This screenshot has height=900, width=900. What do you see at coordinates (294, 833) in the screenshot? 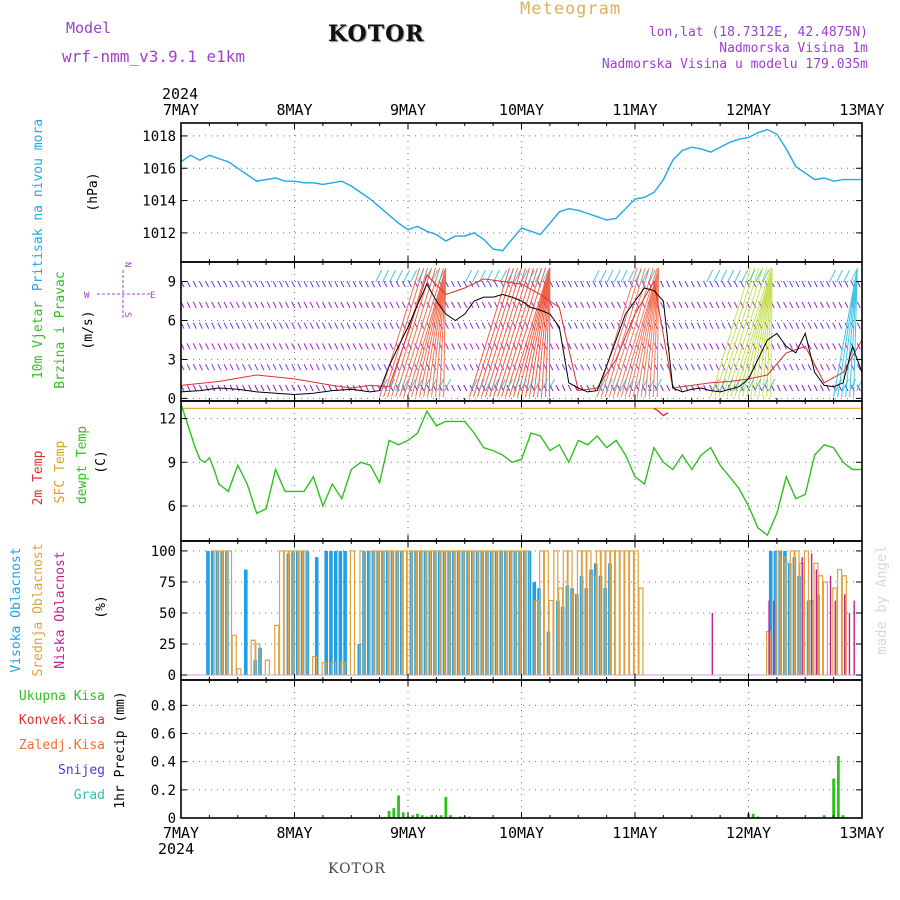
I see `bottom-x-tick-label: 8MAY` at bounding box center [294, 833].